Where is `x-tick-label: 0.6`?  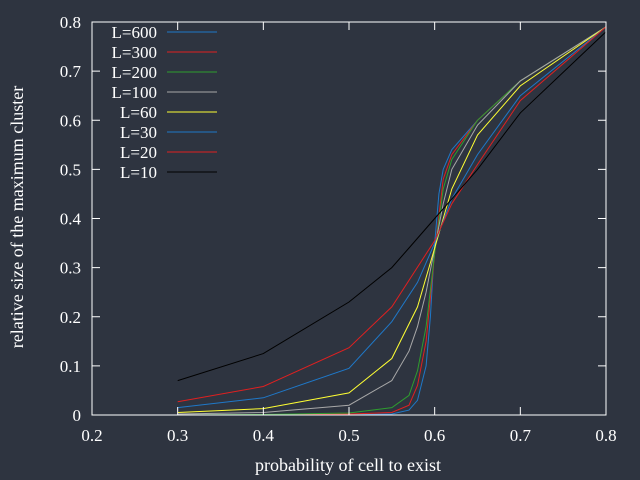
x-tick-label: 0.6 is located at coordinates (434, 435).